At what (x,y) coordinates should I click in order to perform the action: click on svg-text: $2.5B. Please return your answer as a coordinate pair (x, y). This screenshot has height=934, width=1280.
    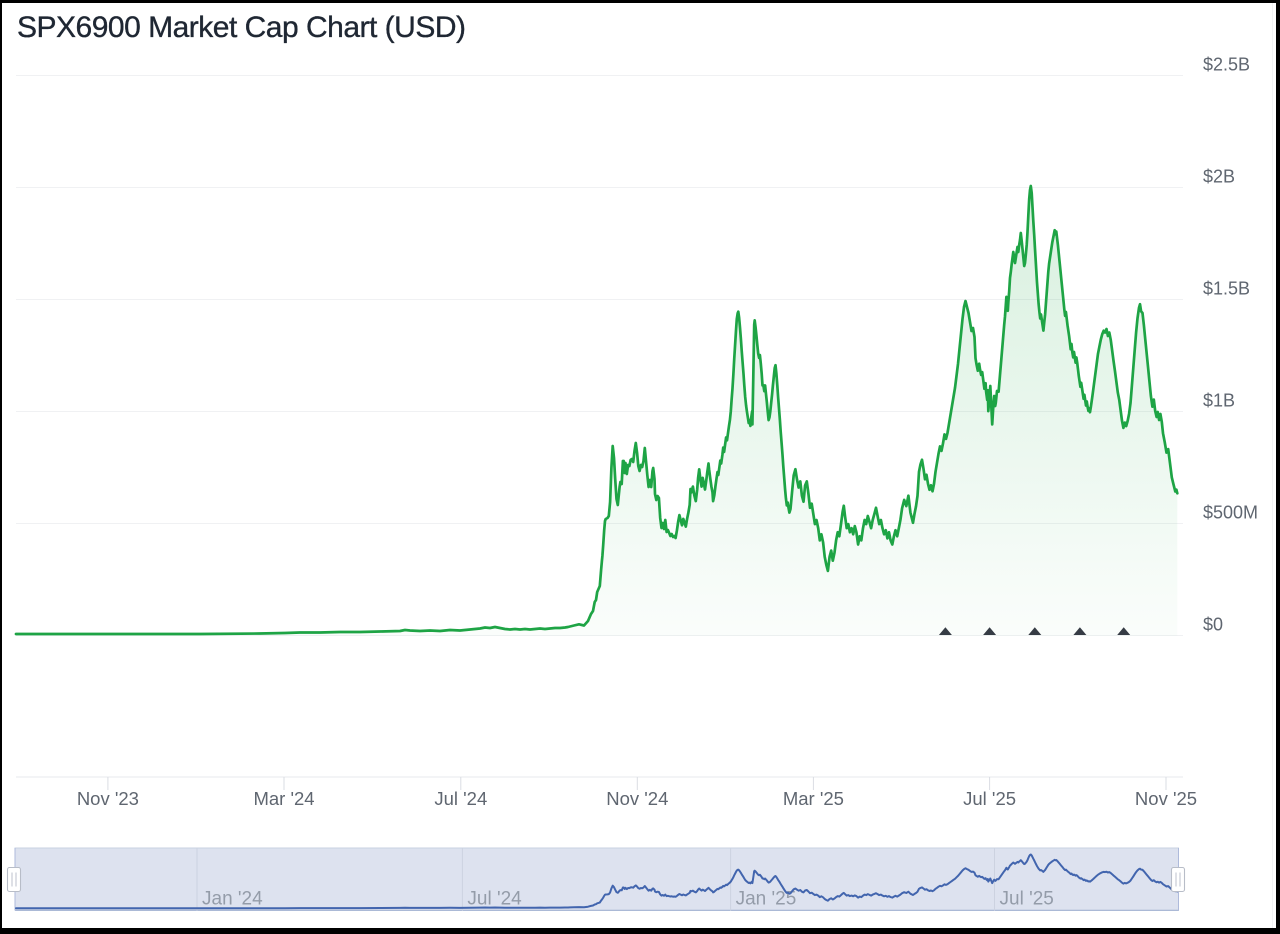
    Looking at the image, I should click on (1226, 65).